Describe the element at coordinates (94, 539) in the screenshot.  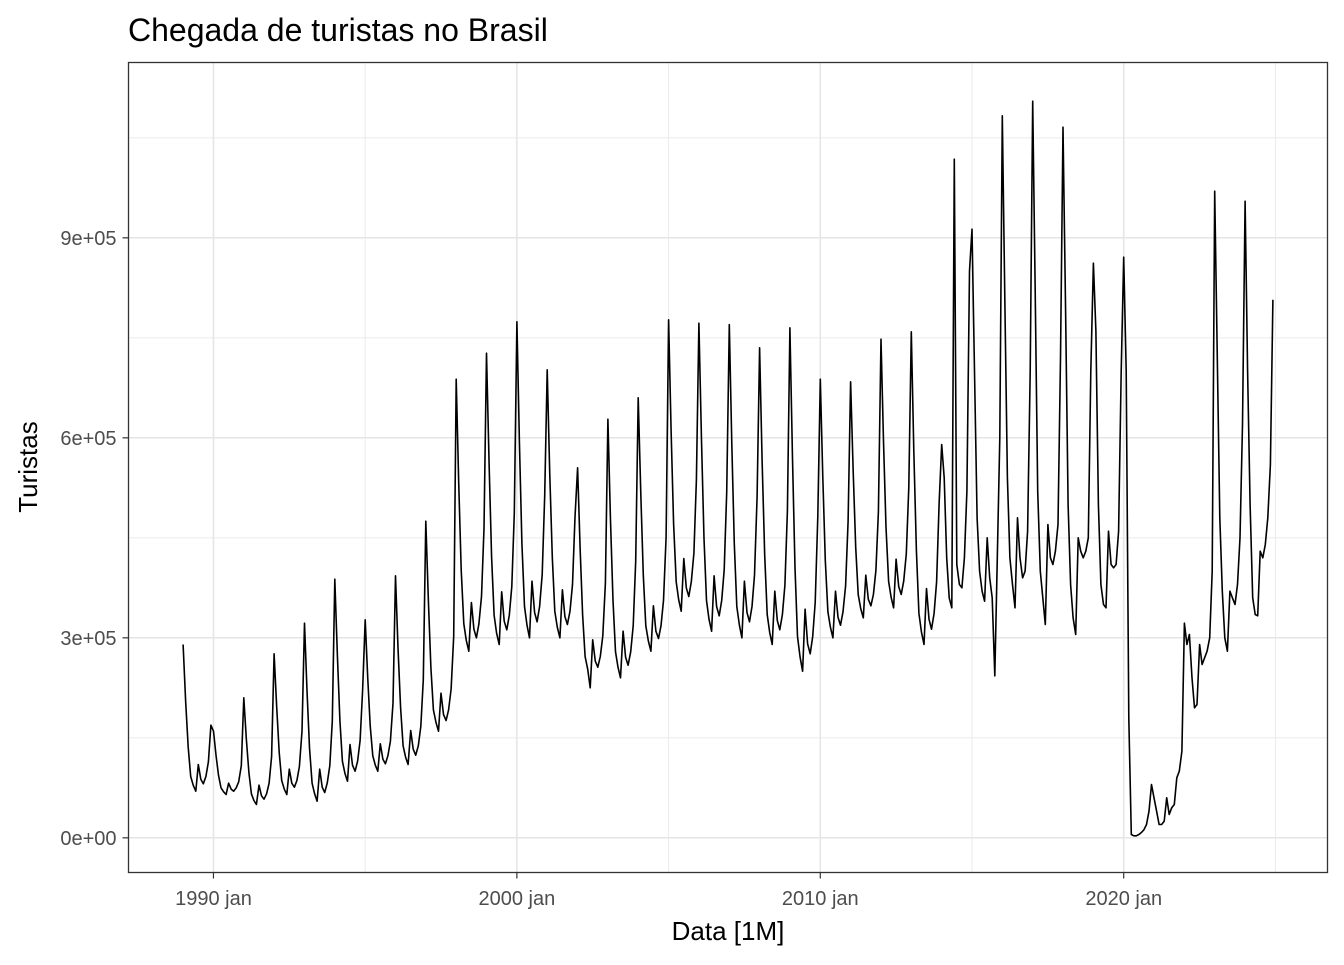
I see `y-axis: 0e+00 3e+05 6e+05 9e+05` at that location.